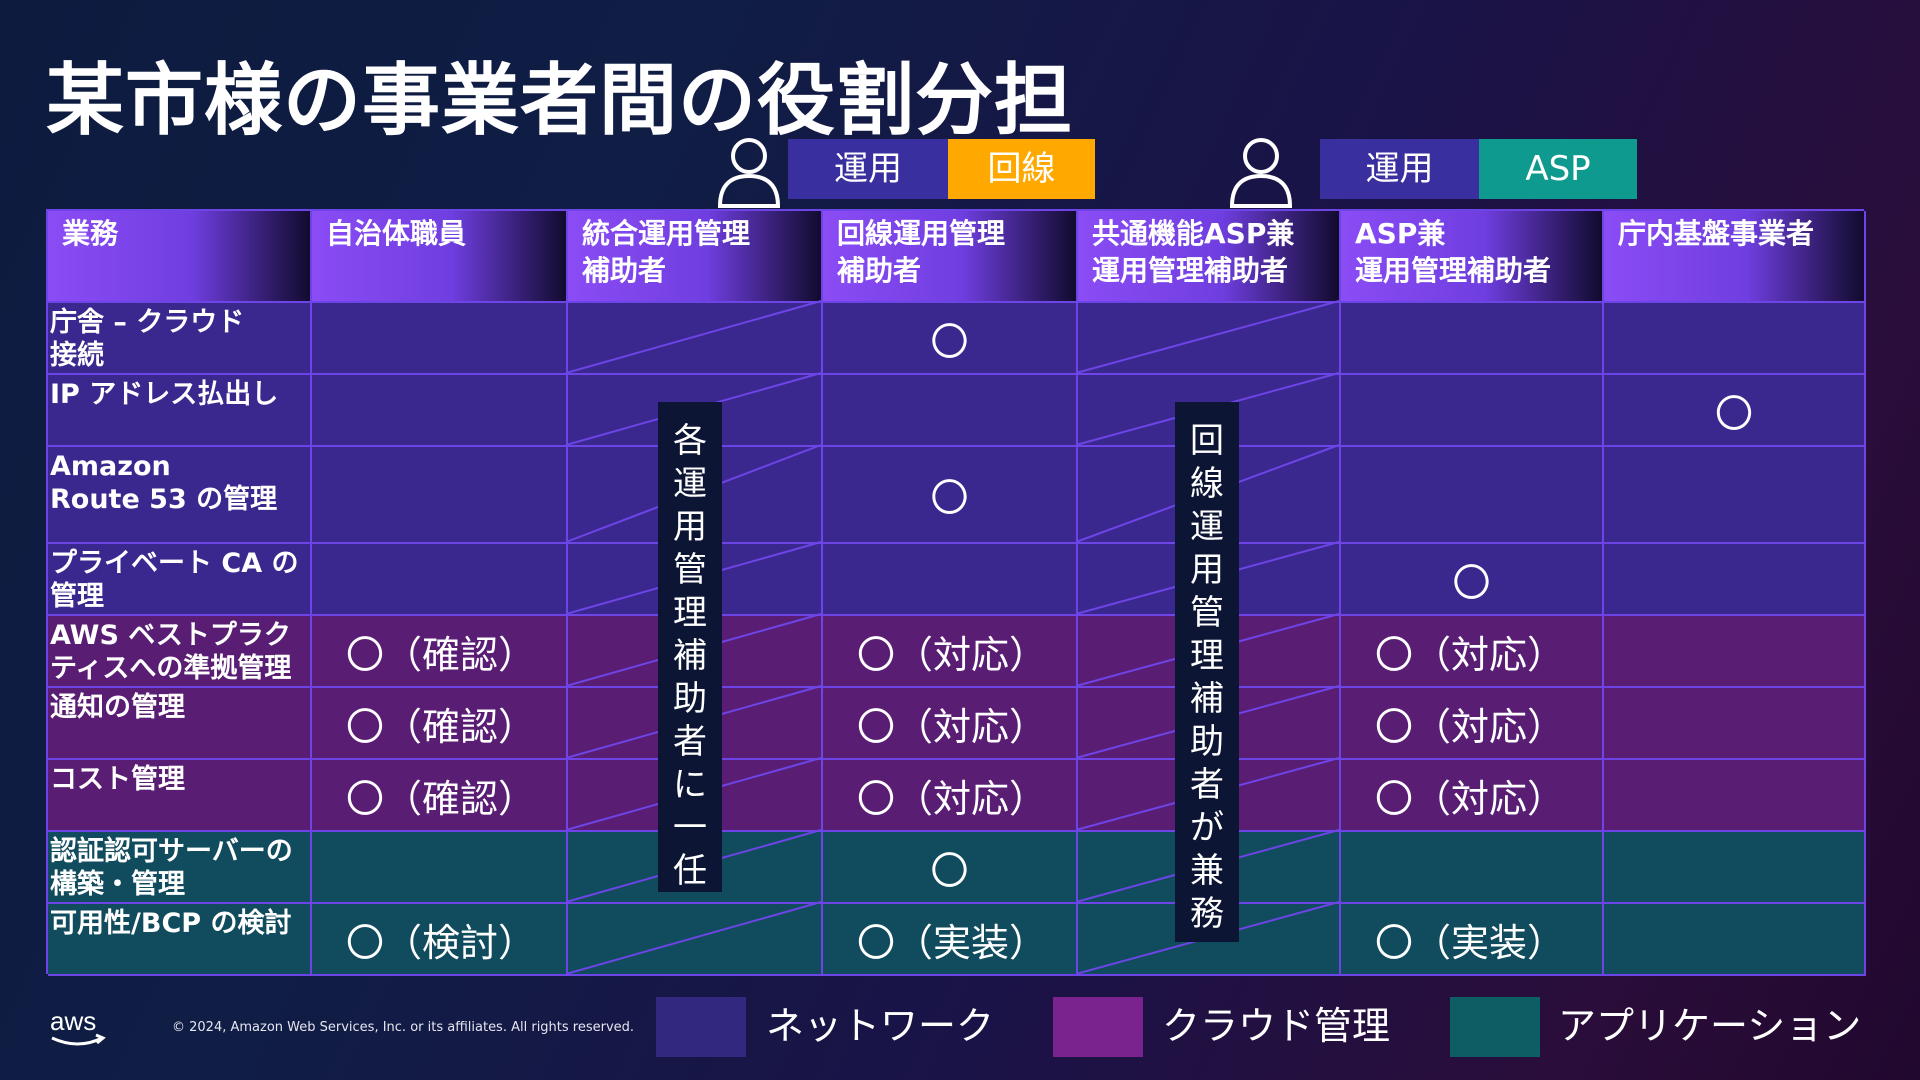 This screenshot has width=1920, height=1080. Describe the element at coordinates (1495, 1027) in the screenshot. I see `legend-swatch-application` at that location.